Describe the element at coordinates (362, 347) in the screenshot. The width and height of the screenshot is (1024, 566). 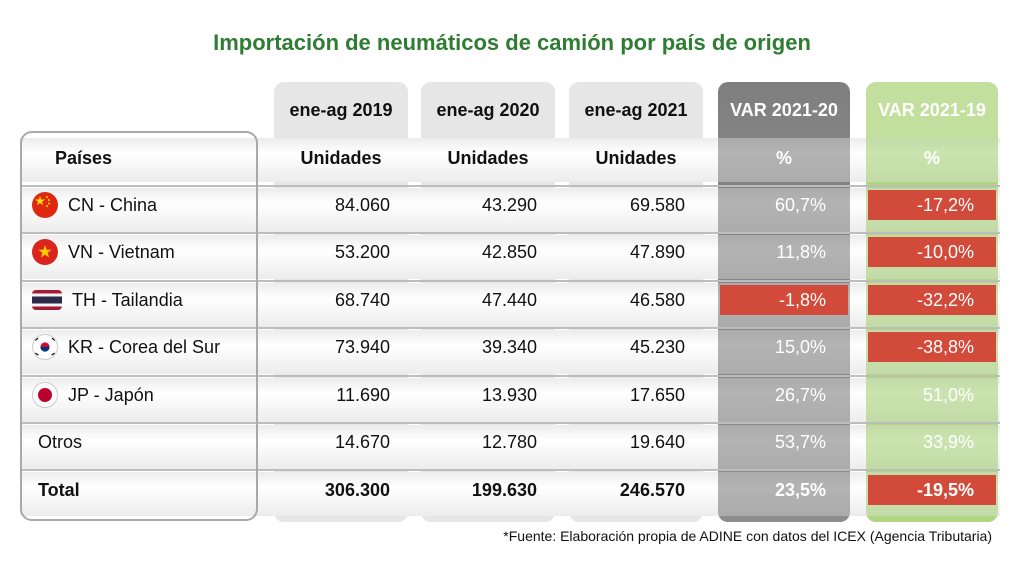
I see `cell-2019: 73.940` at that location.